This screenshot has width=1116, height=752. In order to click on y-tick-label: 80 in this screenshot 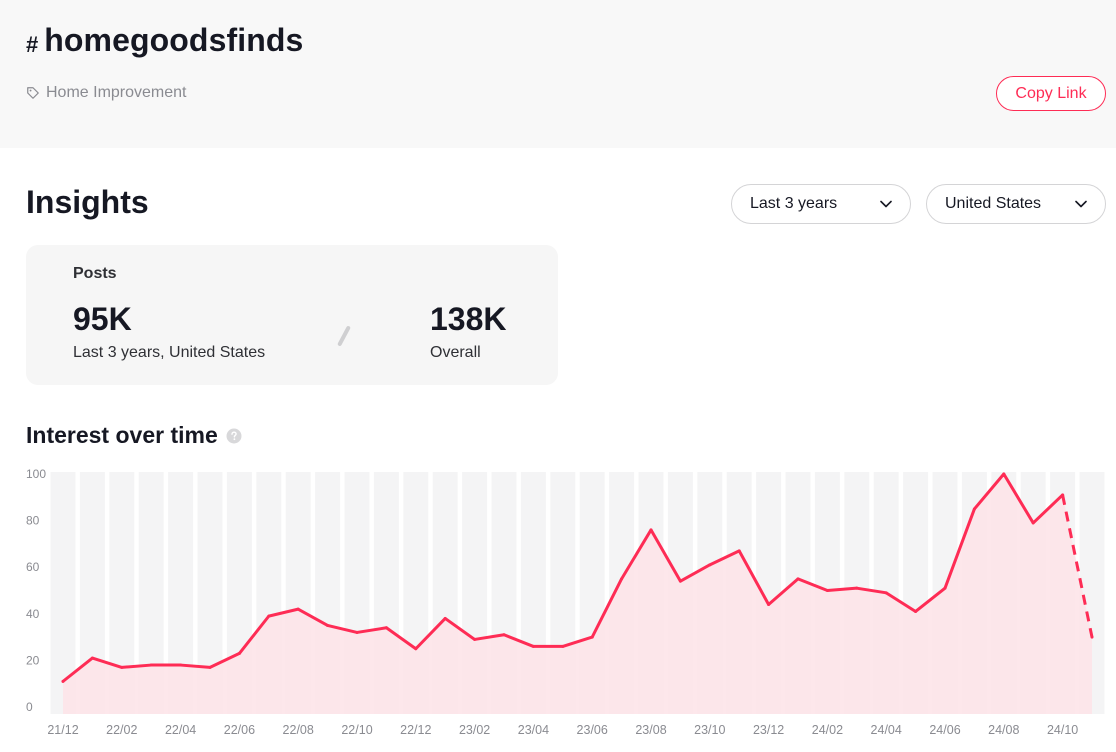, I will do `click(33, 521)`.